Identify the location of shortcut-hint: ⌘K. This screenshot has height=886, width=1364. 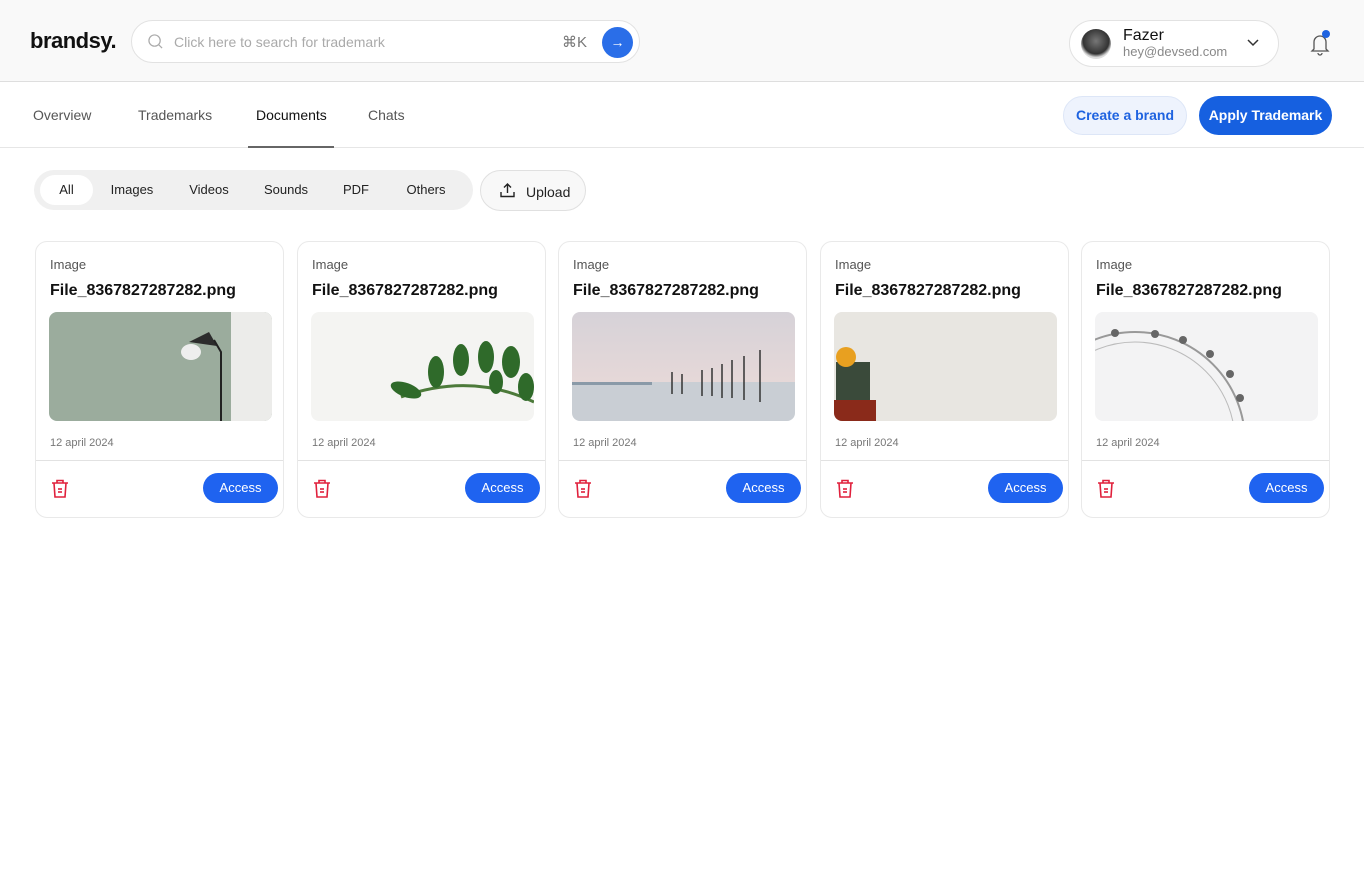
(575, 42).